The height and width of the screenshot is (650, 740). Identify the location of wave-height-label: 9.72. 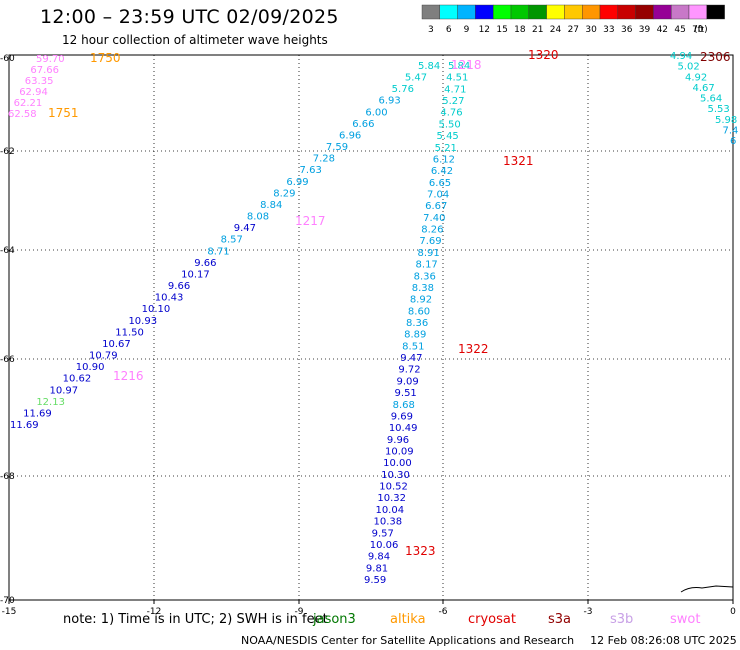
(409, 370).